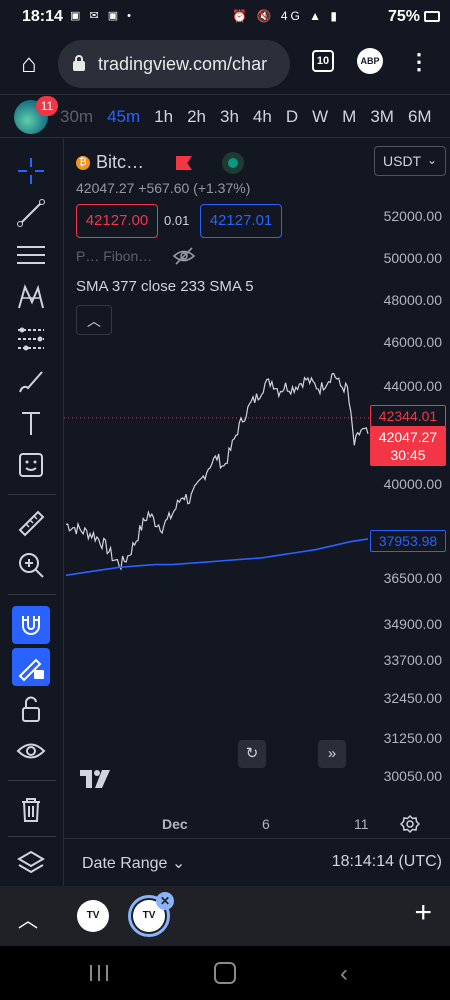 This screenshot has width=450, height=1000. I want to click on interval-3M: 3M, so click(382, 116).